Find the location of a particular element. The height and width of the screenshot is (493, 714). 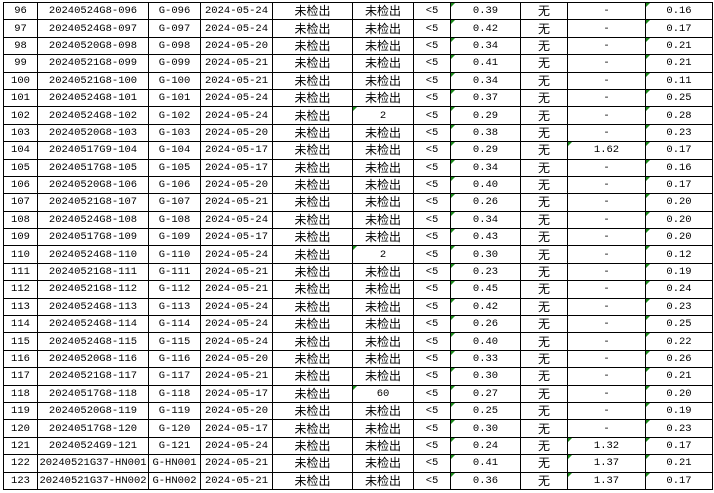

value-f-cell: 1.32 is located at coordinates (606, 446).